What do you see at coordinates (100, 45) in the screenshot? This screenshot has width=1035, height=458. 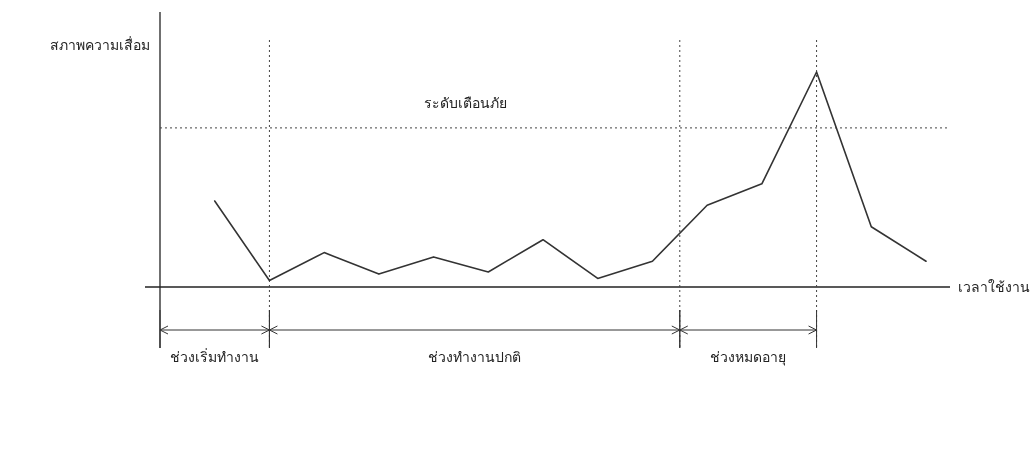 I see `ylabel: สภาพความเสื่อม` at bounding box center [100, 45].